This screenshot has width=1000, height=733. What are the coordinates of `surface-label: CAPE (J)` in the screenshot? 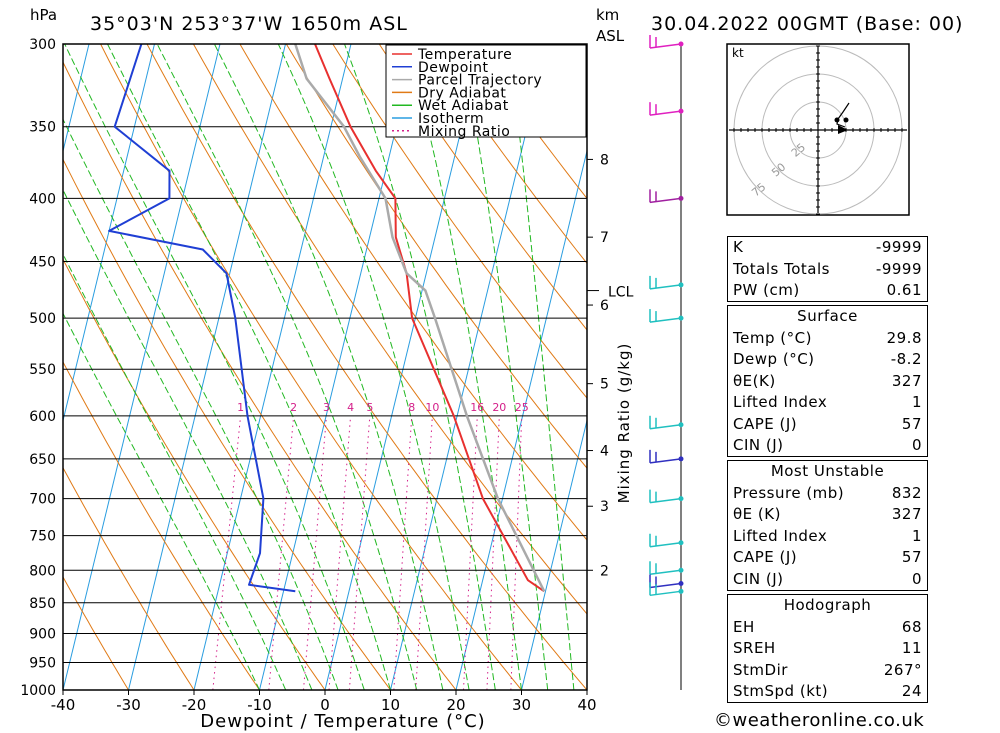 It's located at (765, 423).